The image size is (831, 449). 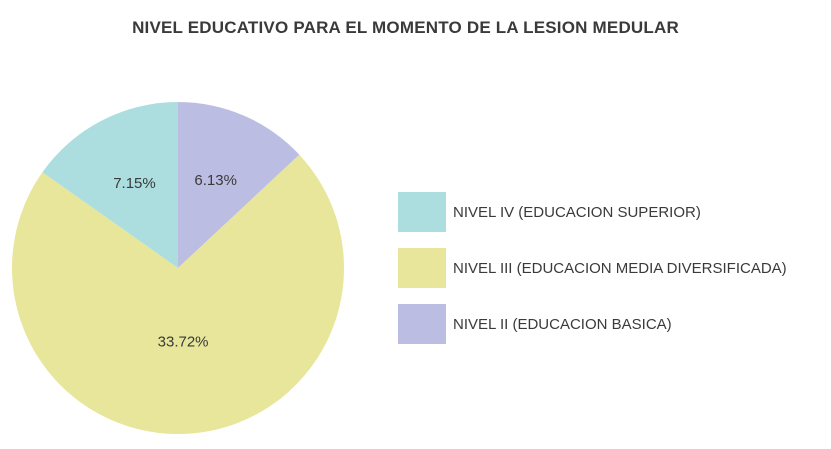 I want to click on legend-item-nivel-iv: NIVEL IV (EDUCACION SUPERIOR), so click(x=592, y=212).